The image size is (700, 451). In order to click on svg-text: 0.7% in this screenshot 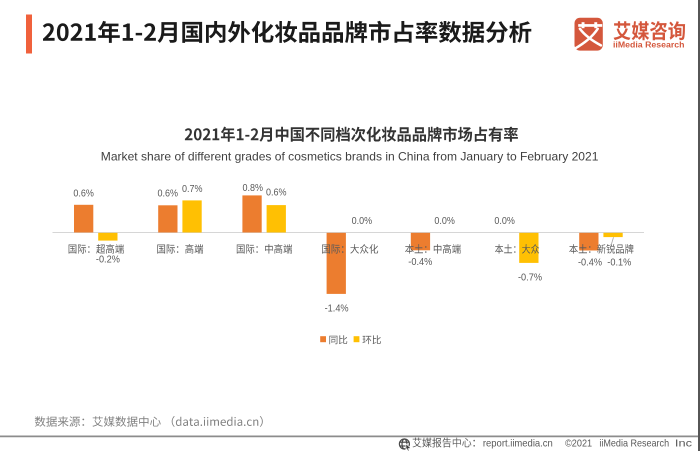, I will do `click(192, 189)`.